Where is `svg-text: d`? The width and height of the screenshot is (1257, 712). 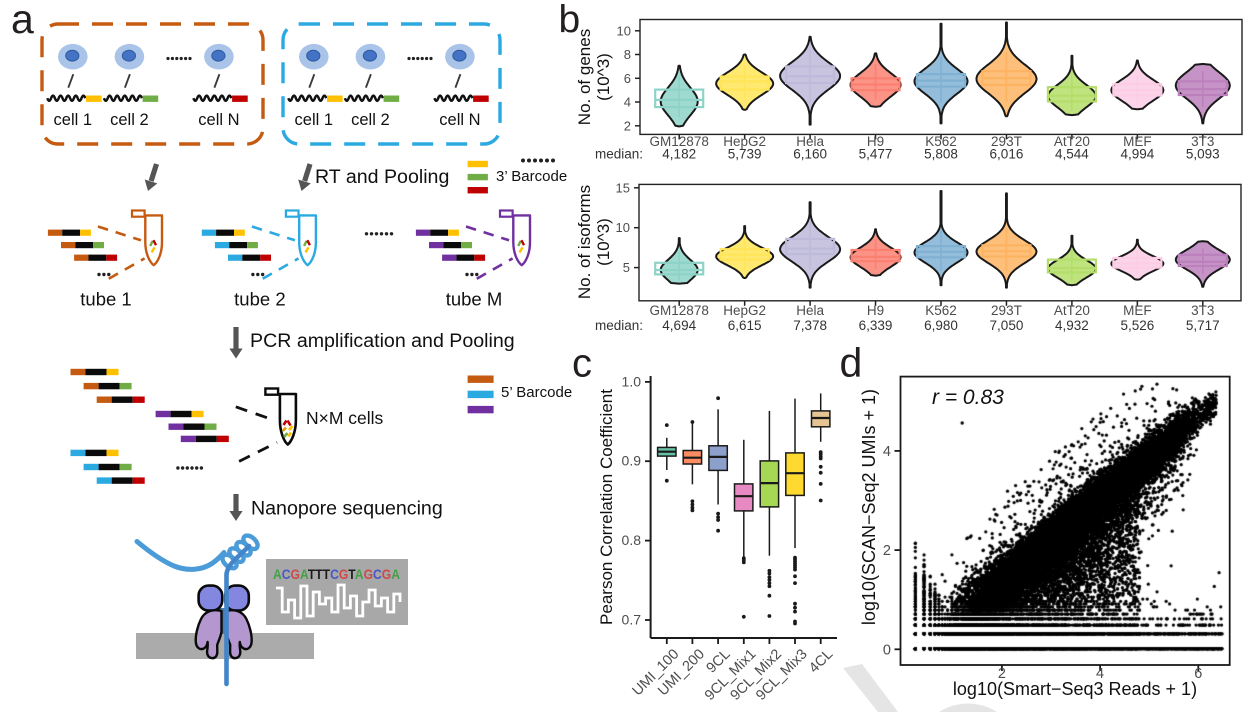 svg-text: d is located at coordinates (851, 363).